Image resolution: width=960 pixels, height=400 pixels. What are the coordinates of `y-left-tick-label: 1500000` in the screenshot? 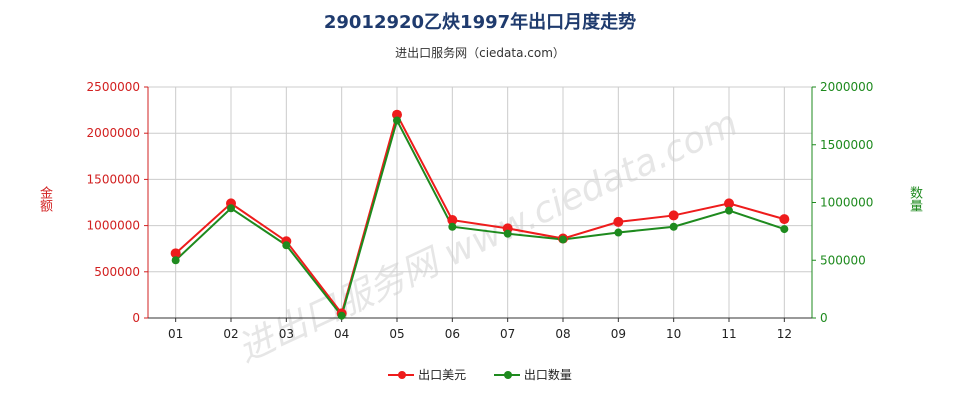 It's located at (113, 179).